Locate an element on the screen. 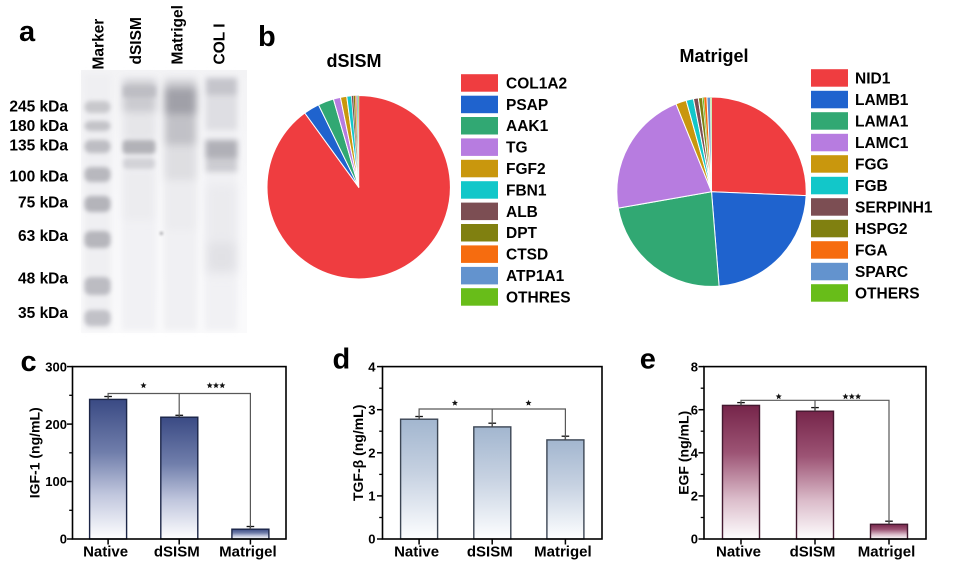 The image size is (955, 575). svg-text: TG is located at coordinates (517, 148).